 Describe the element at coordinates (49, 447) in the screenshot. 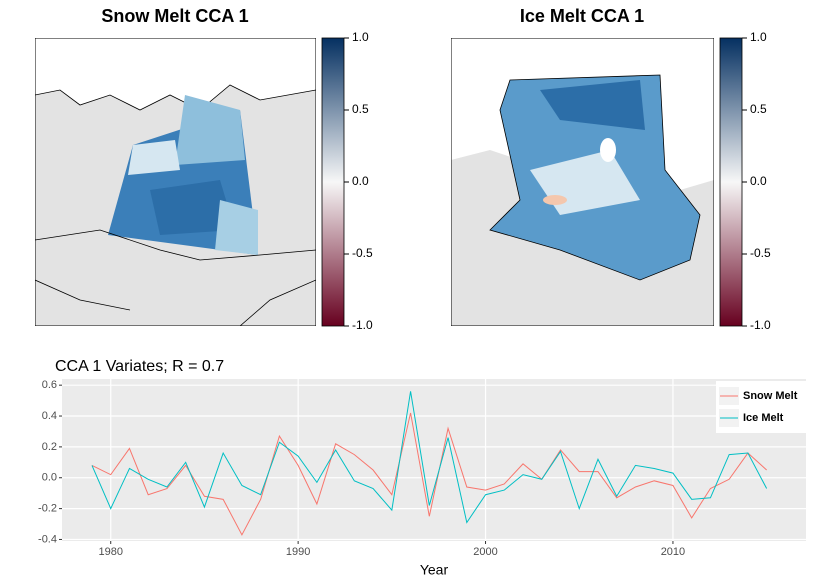

I see `y-tick-label: 0.2` at that location.